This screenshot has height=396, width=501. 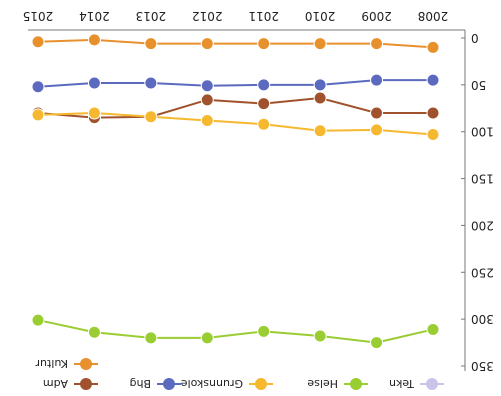 What do you see at coordinates (376, 16) in the screenshot?
I see `x-tick-label: 2009` at bounding box center [376, 16].